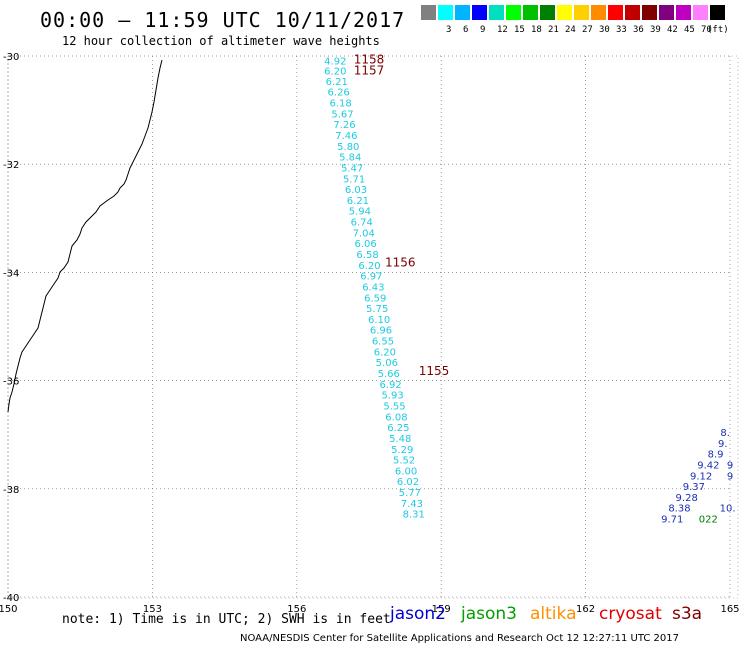 This screenshot has width=740, height=650. What do you see at coordinates (360, 212) in the screenshot?
I see `swh-value: 5.94` at bounding box center [360, 212].